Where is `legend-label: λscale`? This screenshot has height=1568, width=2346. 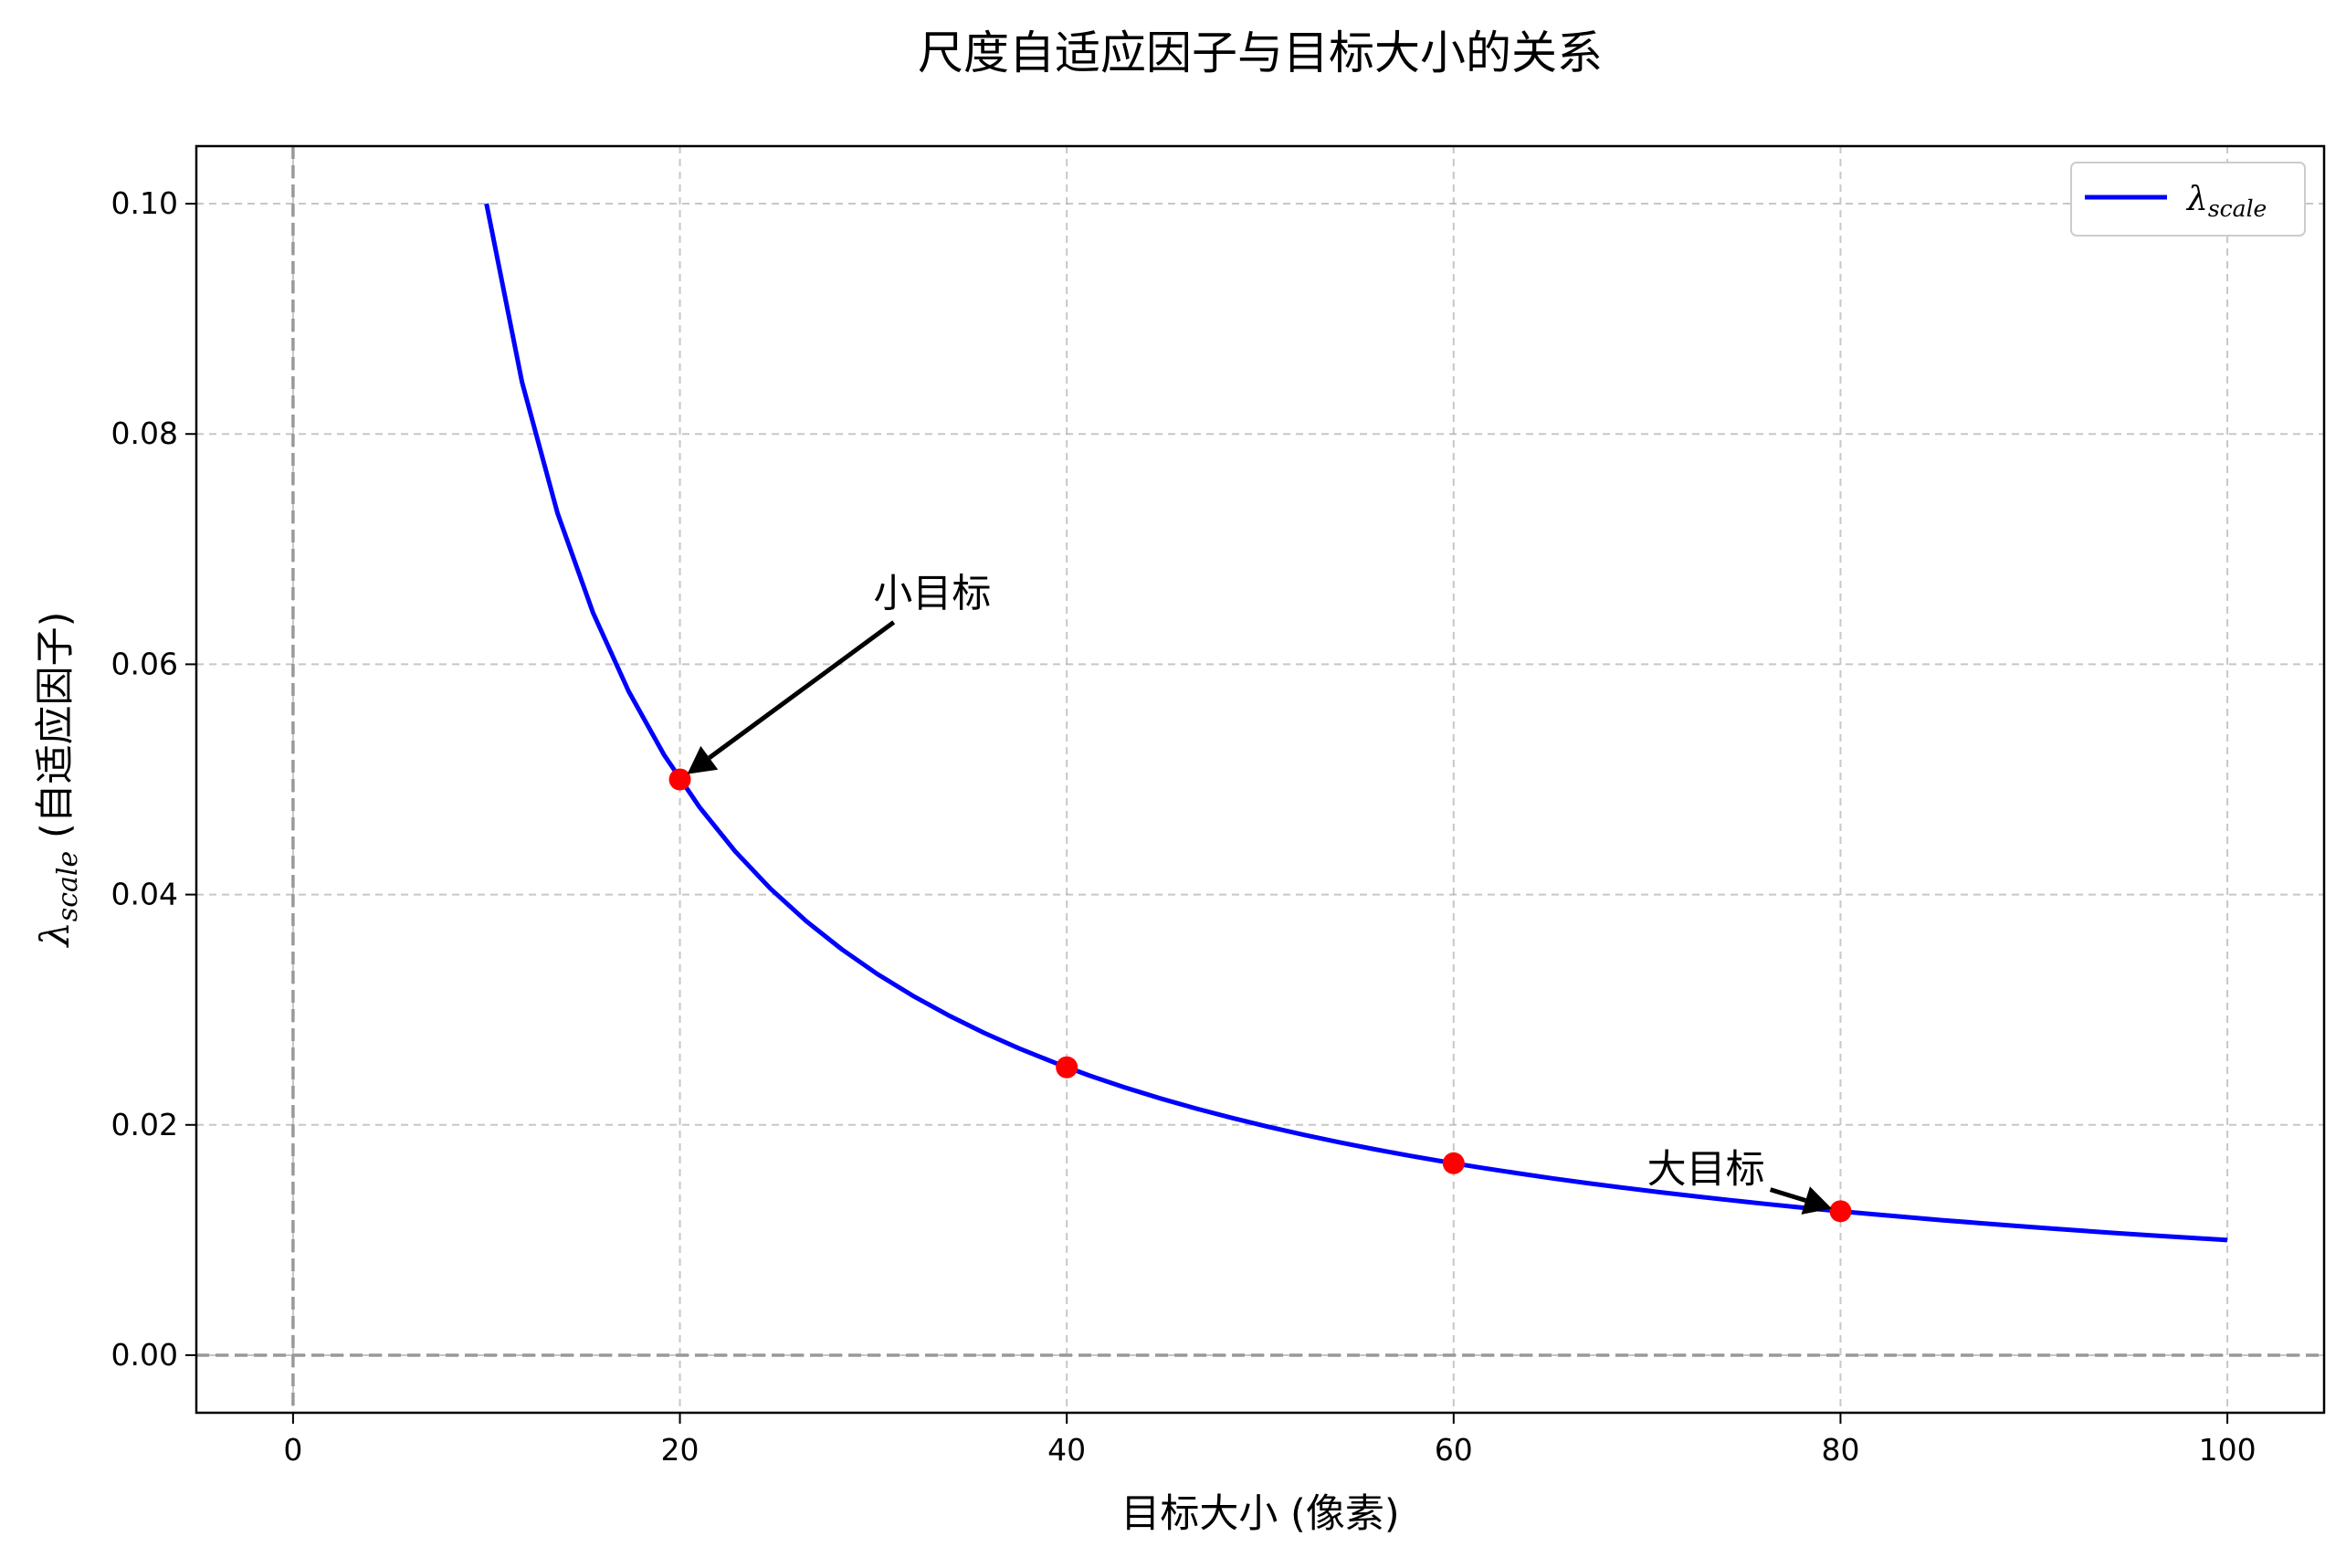 legend-label: λscale is located at coordinates (2226, 201).